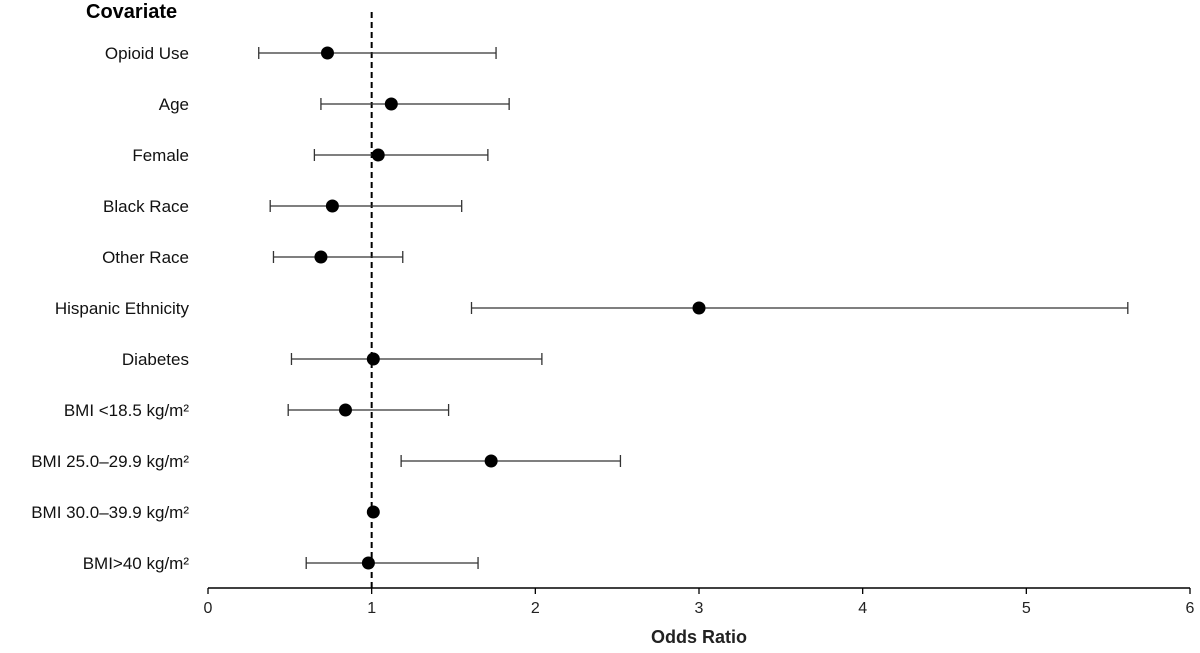 This screenshot has width=1200, height=653. Describe the element at coordinates (110, 461) in the screenshot. I see `covariate-label: BMI 25.0–29.9 kg/m²` at that location.